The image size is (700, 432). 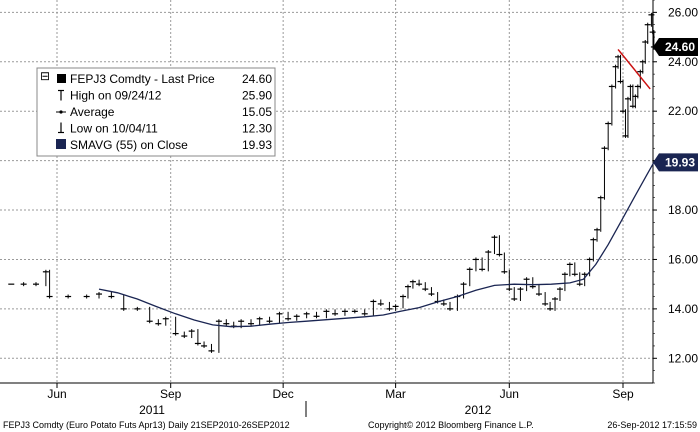 I want to click on x-tick-label: Mar, so click(x=395, y=394).